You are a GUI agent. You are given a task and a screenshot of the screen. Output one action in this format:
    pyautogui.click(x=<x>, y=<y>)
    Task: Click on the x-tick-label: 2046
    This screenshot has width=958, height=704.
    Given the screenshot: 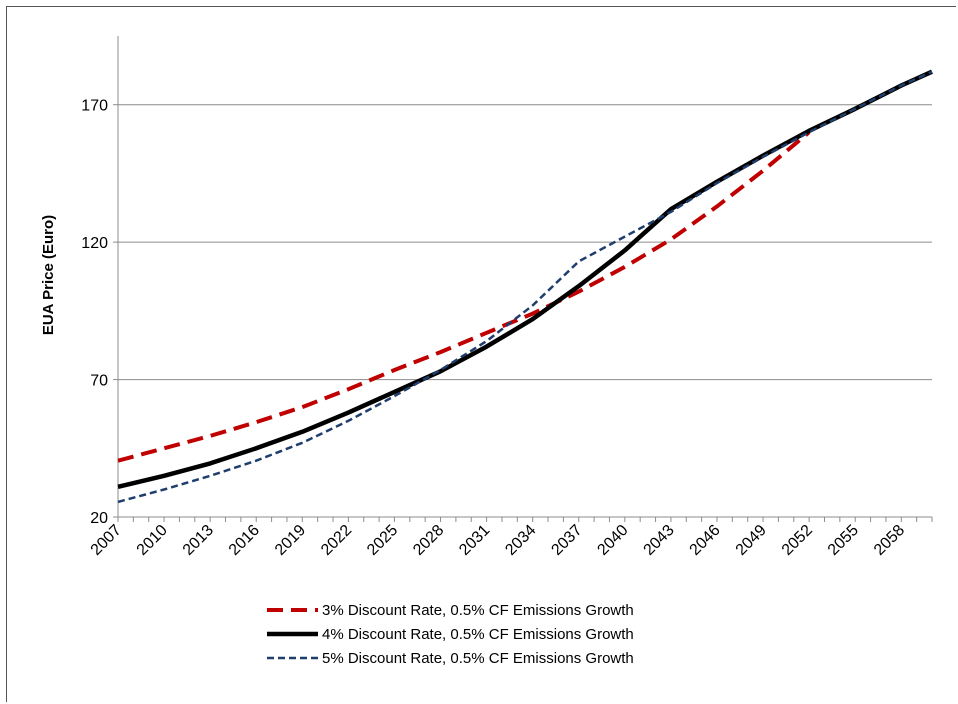 What is the action you would take?
    pyautogui.click(x=705, y=540)
    